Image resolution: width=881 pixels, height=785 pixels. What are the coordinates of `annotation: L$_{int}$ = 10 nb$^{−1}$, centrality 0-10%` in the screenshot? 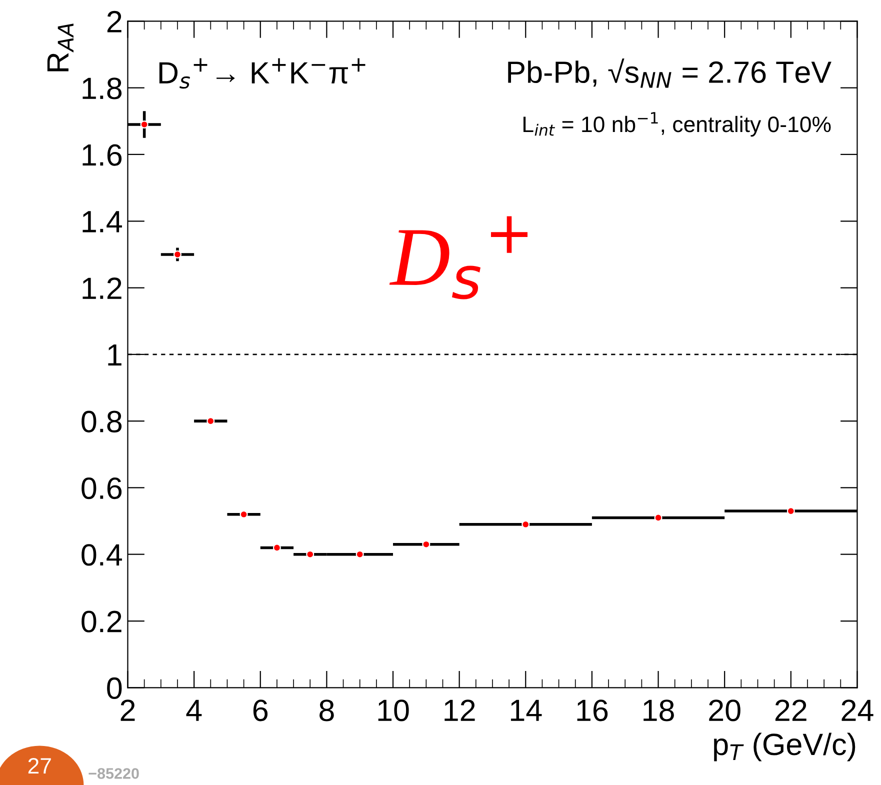 It's located at (677, 124).